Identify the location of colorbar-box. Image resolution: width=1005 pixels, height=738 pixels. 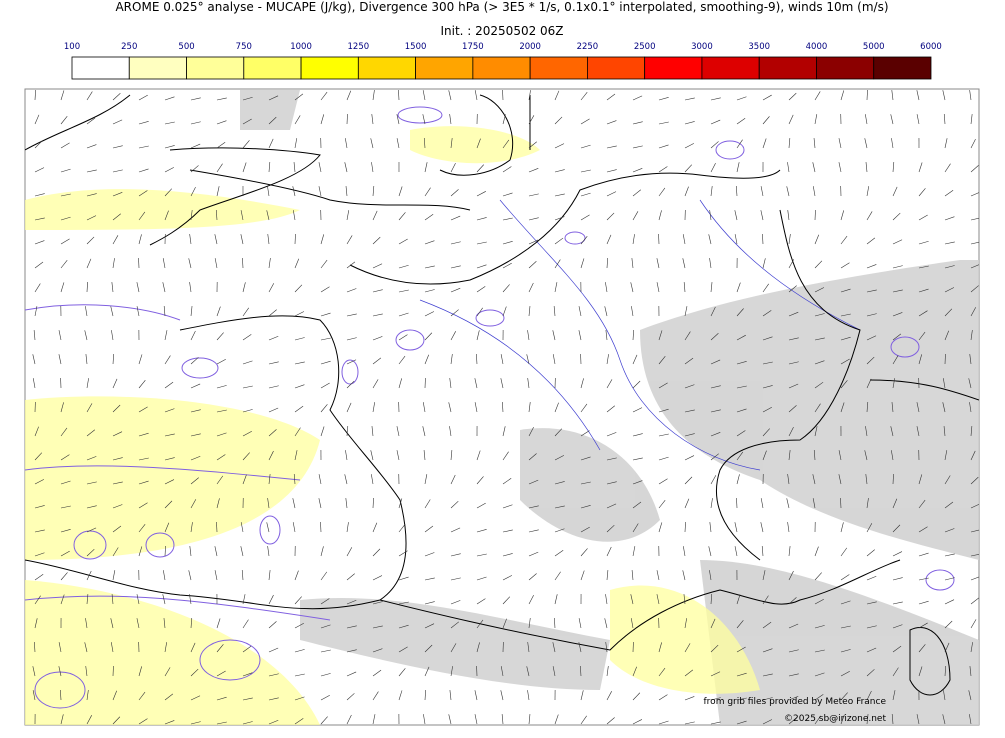
(558, 68).